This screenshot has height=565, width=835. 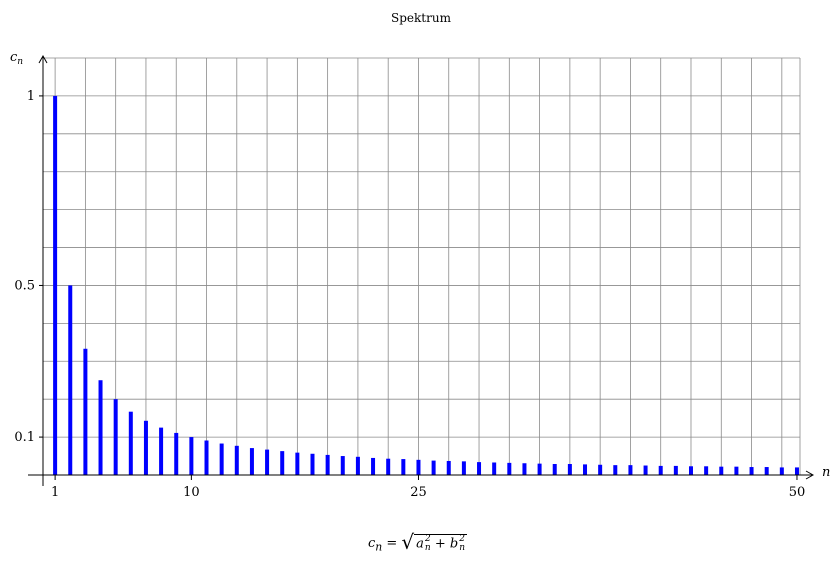 I want to click on x-axis-label: n, so click(x=826, y=472).